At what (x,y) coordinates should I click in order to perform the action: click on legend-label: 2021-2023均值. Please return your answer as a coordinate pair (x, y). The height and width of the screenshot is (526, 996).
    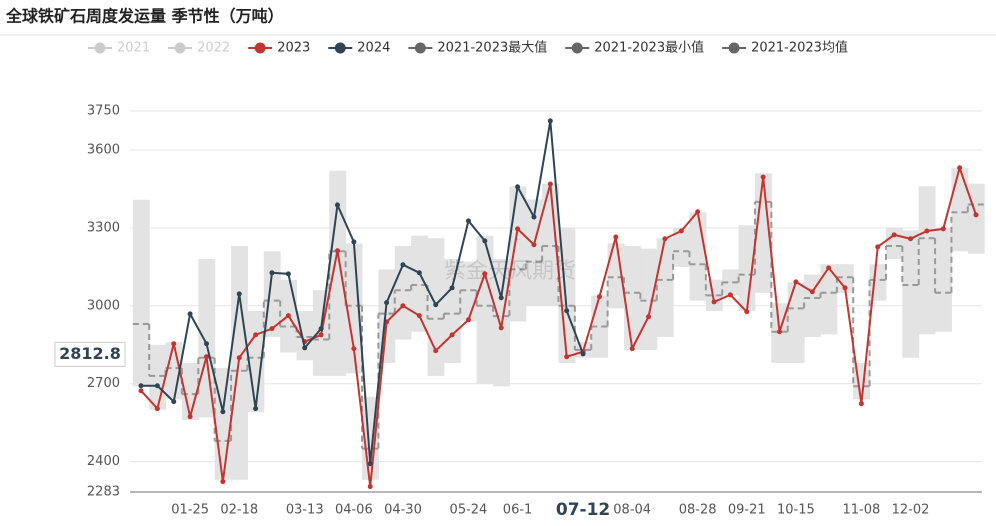
    Looking at the image, I should click on (799, 48).